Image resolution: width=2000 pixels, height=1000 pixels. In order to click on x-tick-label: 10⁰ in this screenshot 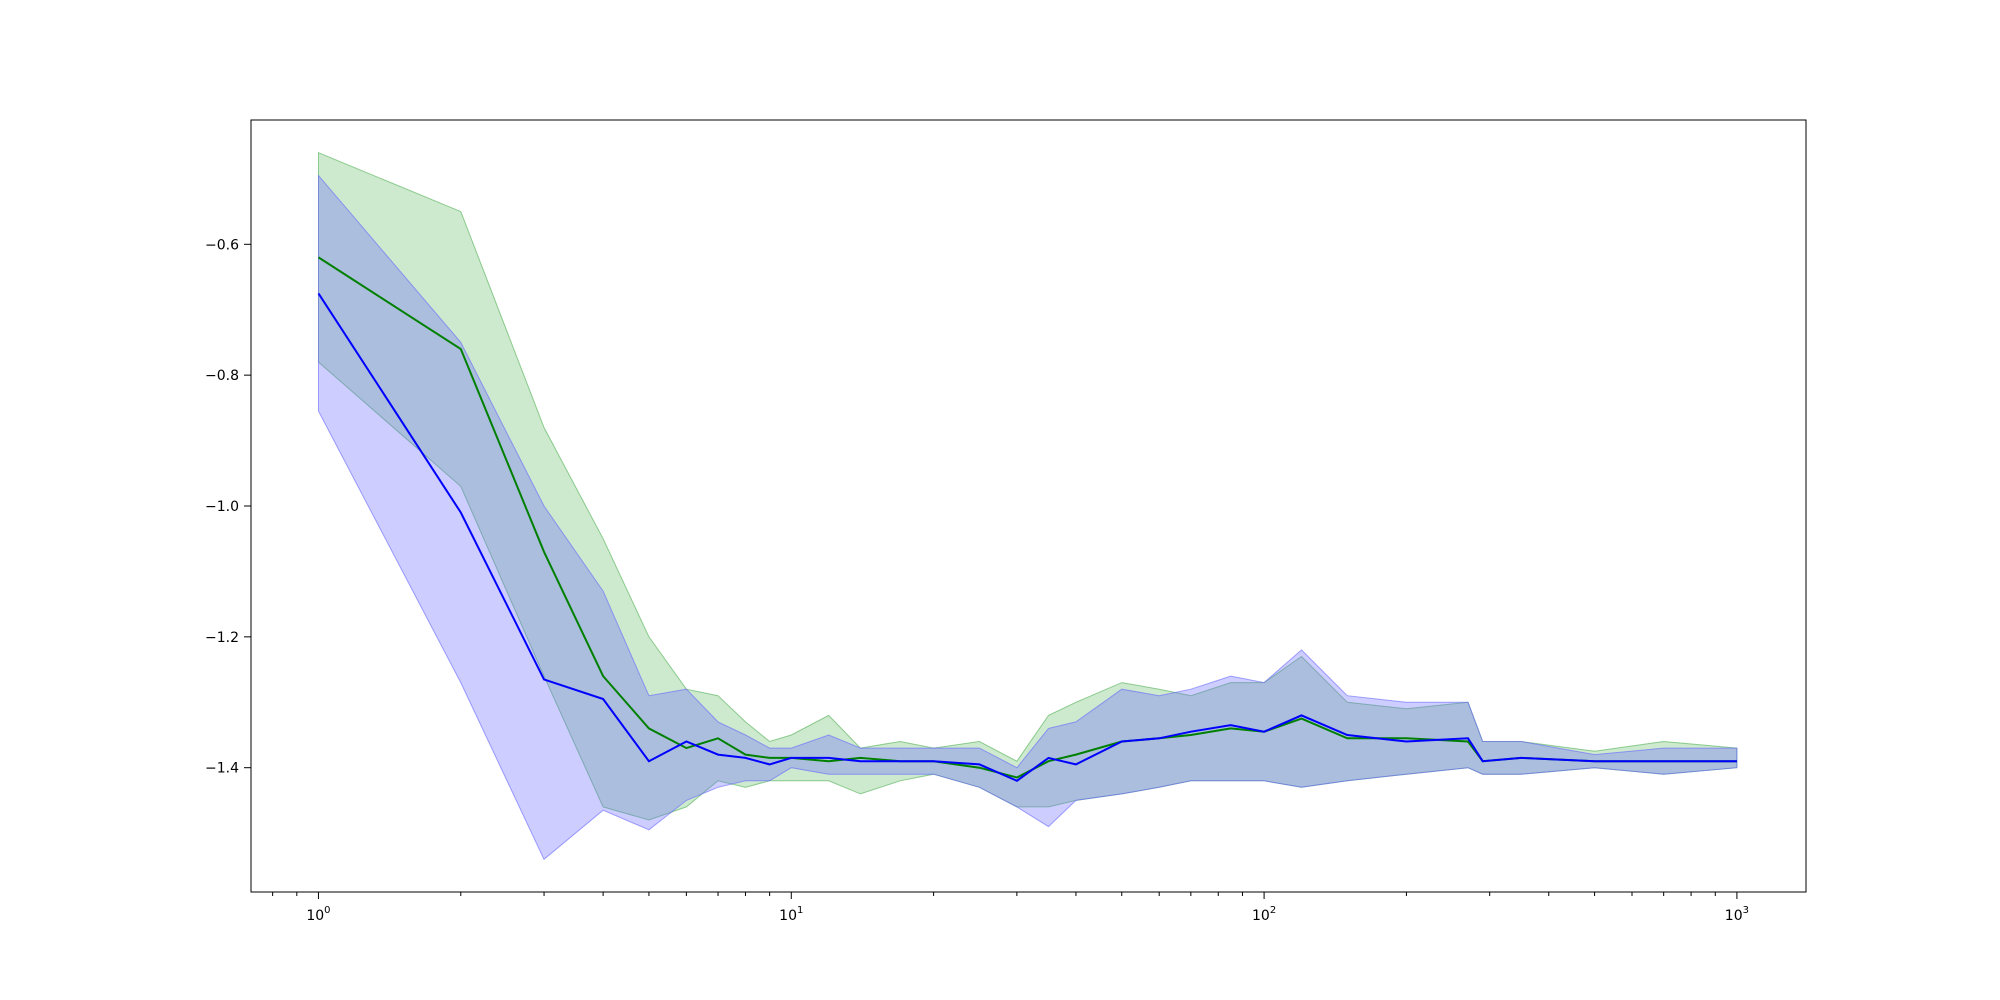, I will do `click(318, 914)`.